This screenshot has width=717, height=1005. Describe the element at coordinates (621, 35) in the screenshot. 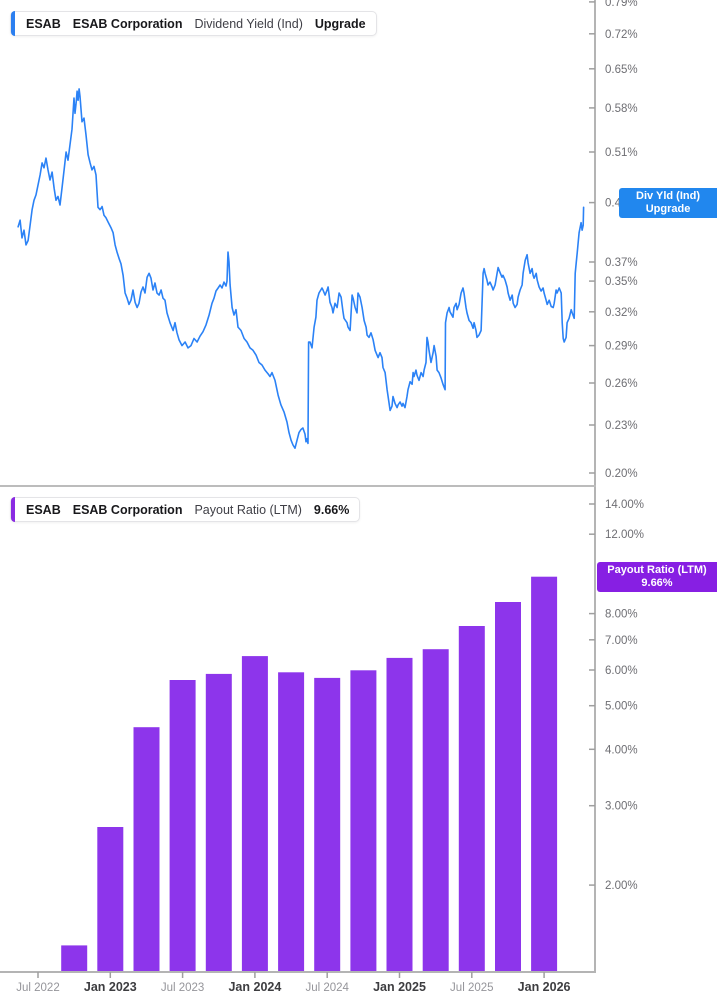

I see `y-axis-tick-label: 0.72%` at that location.